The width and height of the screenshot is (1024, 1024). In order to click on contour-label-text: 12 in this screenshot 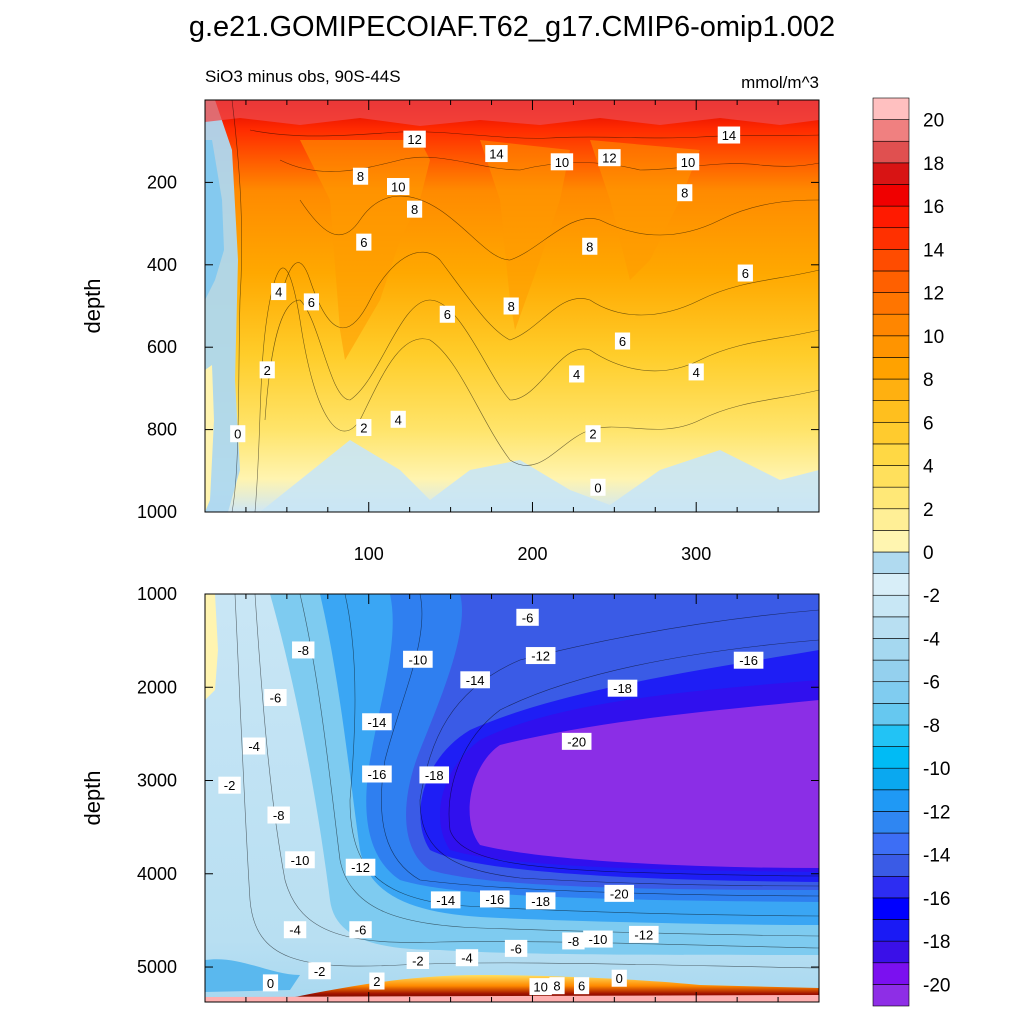, I will do `click(609, 158)`.